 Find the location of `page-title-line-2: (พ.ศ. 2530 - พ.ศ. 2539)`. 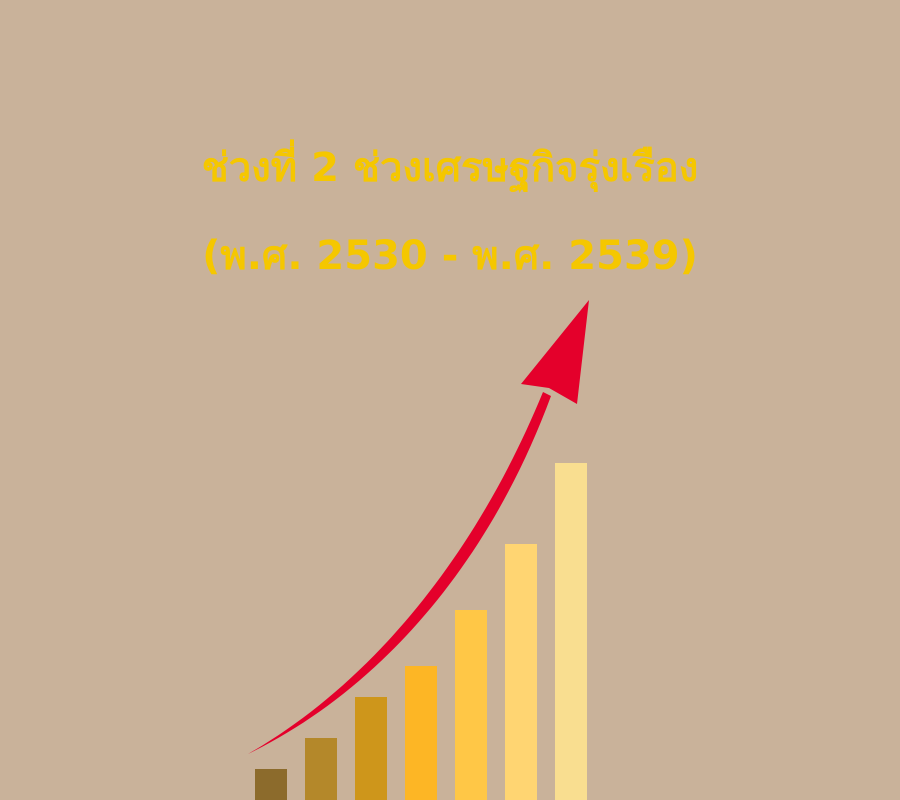

page-title-line-2: (พ.ศ. 2530 - พ.ศ. 2539) is located at coordinates (450, 256).